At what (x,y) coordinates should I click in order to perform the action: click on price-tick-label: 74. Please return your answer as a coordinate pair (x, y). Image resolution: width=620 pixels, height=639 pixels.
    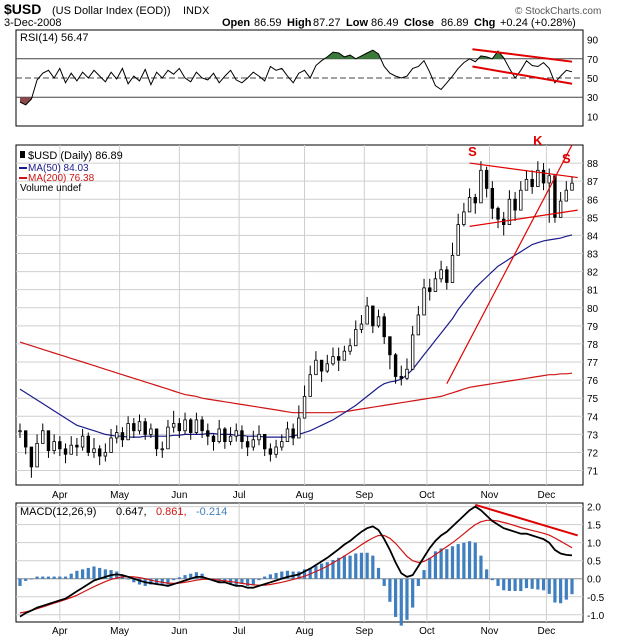
    Looking at the image, I should click on (593, 417).